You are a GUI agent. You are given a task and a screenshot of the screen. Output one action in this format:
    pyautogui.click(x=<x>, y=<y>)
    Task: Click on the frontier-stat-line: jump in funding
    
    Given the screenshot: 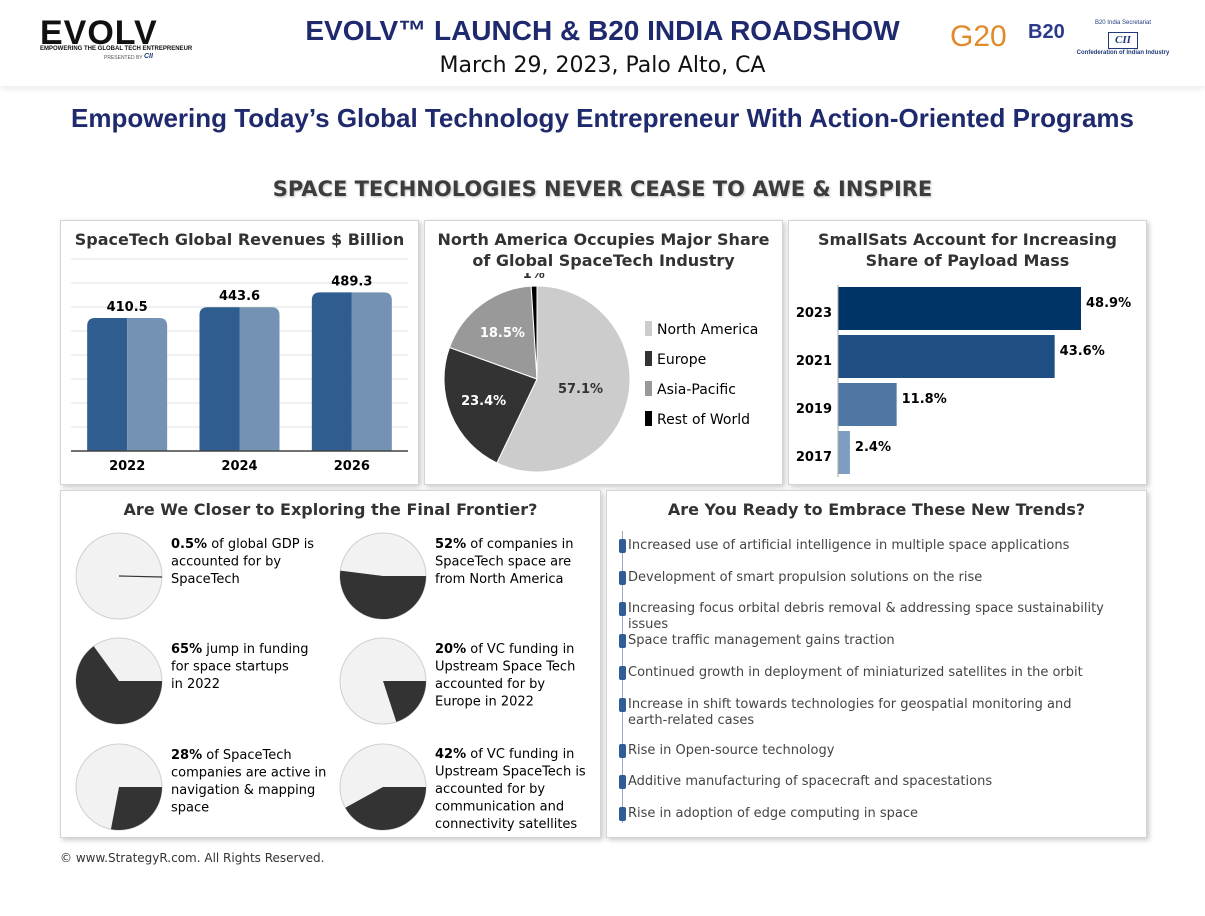 What is the action you would take?
    pyautogui.click(x=255, y=649)
    